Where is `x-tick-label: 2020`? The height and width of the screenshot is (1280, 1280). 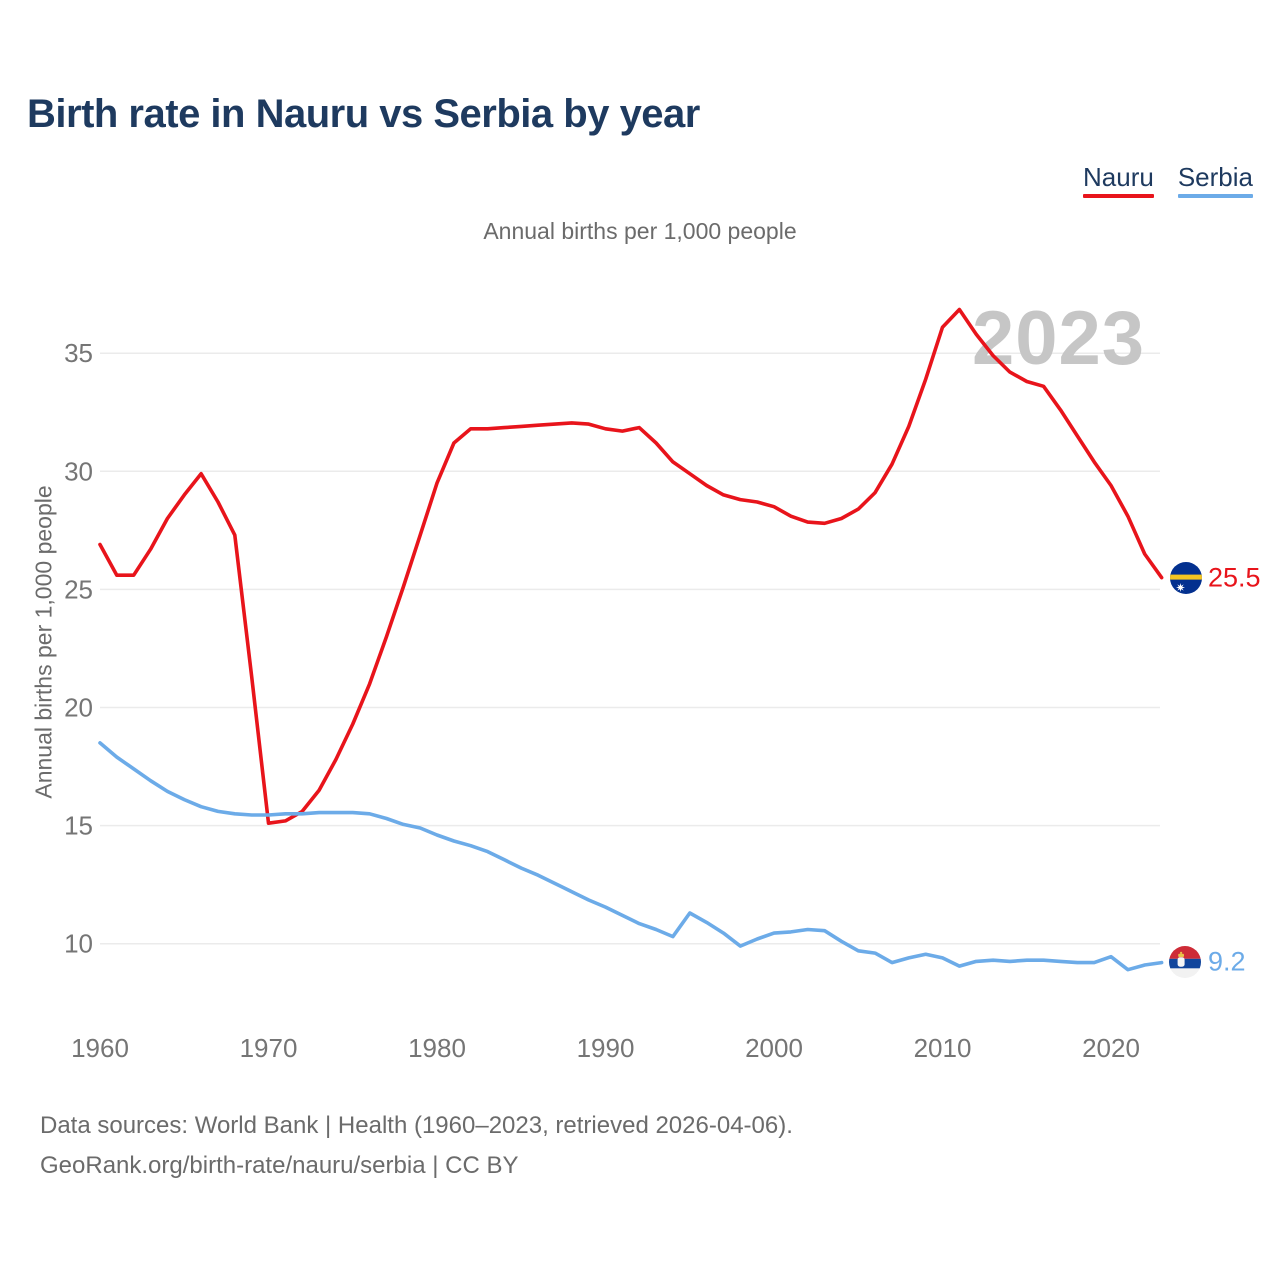 x-tick-label: 2020 is located at coordinates (1111, 1048).